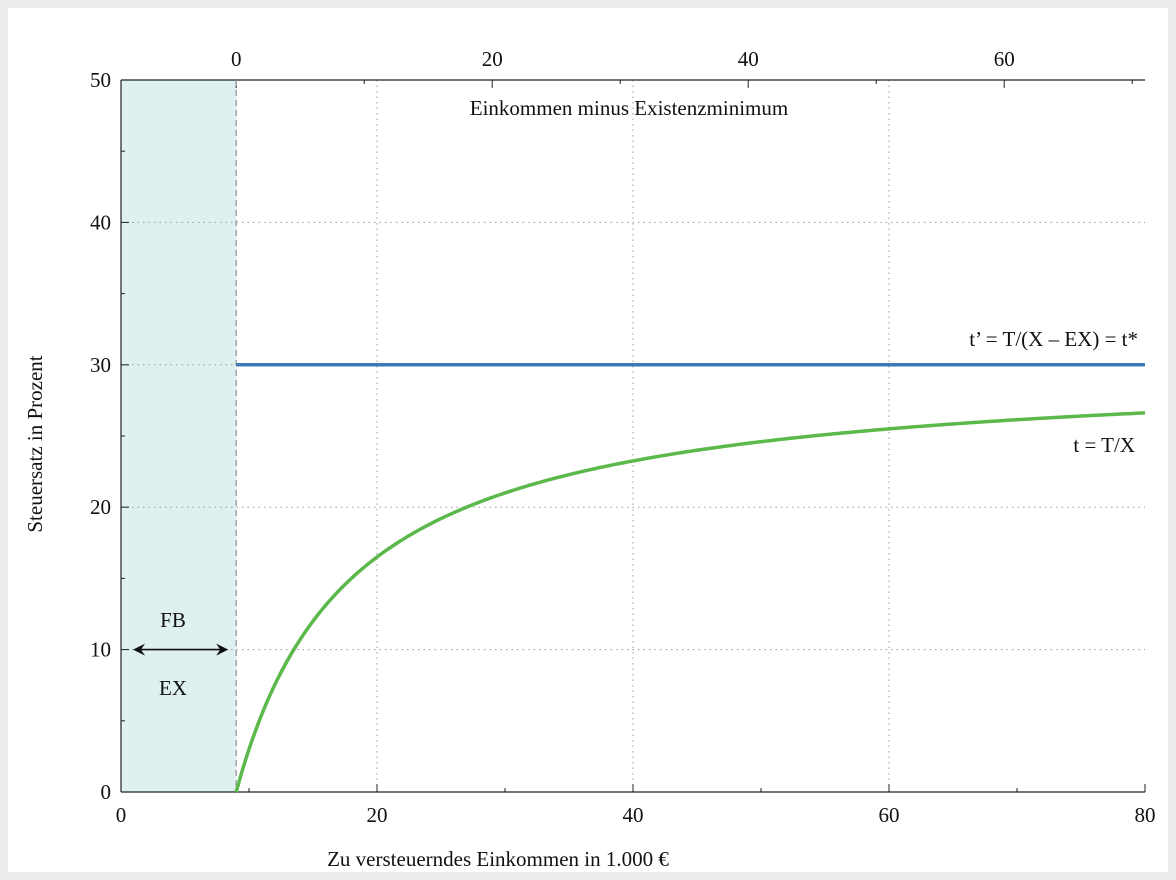 The width and height of the screenshot is (1176, 880). I want to click on y-tick-label-30: 30, so click(100, 365).